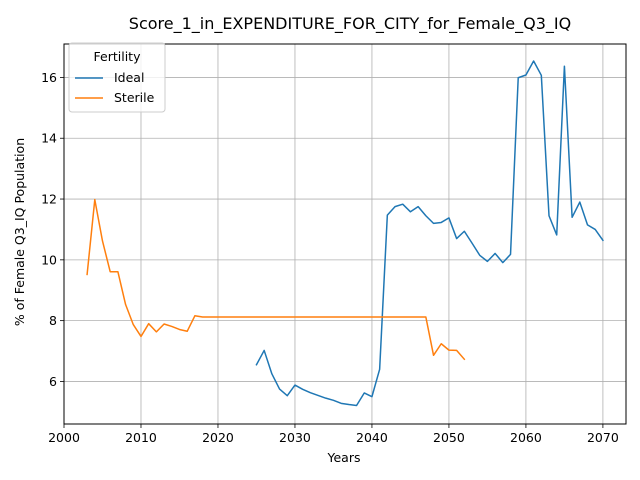  Describe the element at coordinates (53, 320) in the screenshot. I see `y-tick-label: 8` at that location.